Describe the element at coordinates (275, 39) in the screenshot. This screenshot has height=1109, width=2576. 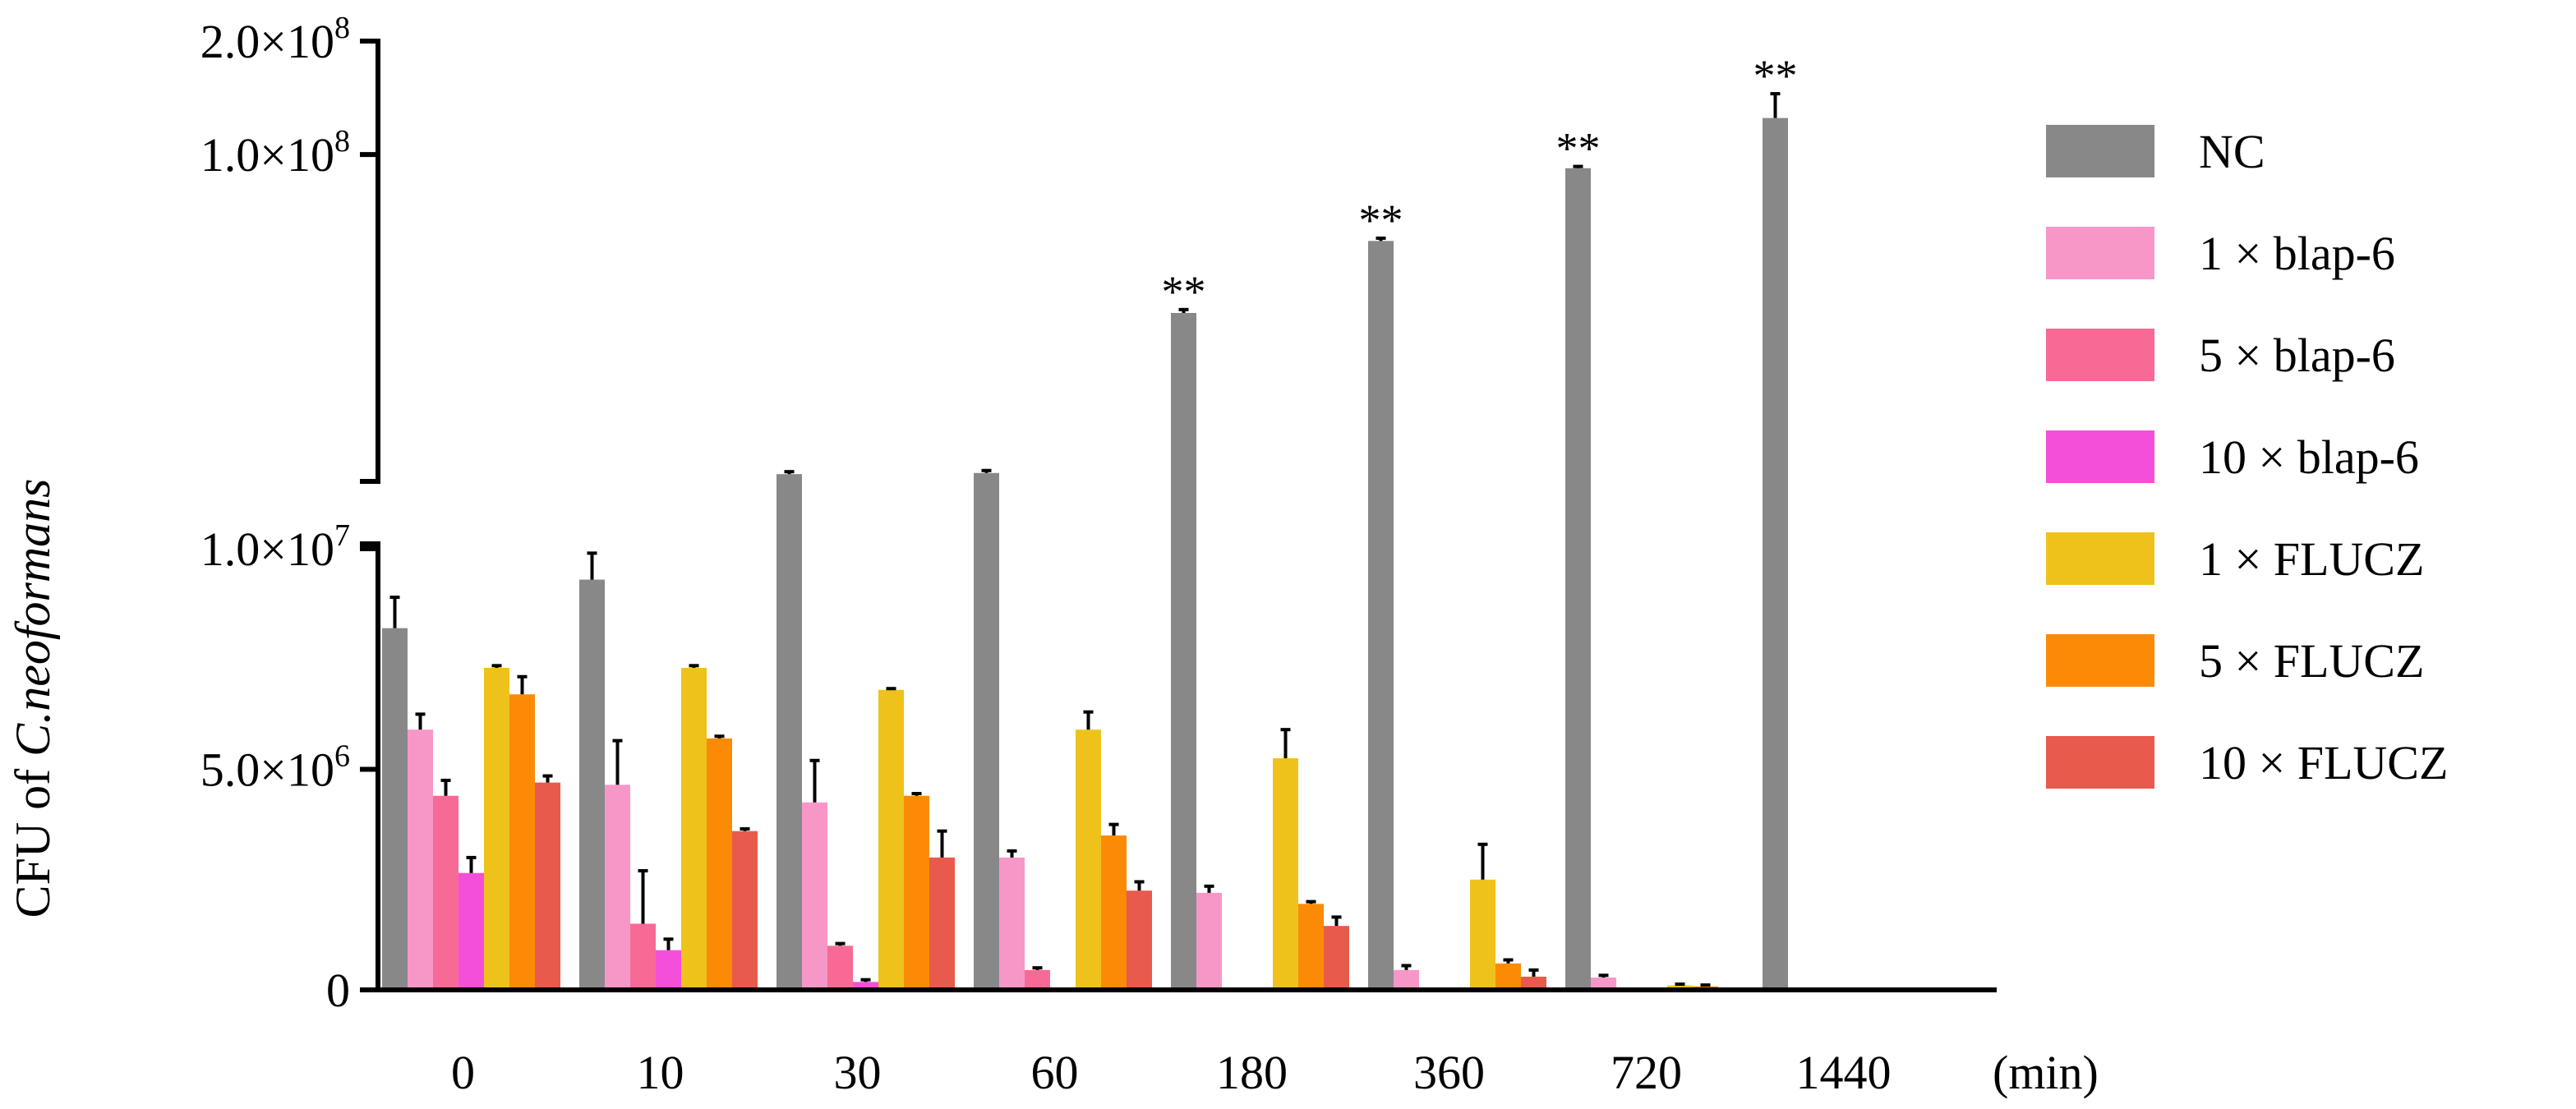
I see `y-tick-label-upper-1: 2.0×10⁸` at that location.